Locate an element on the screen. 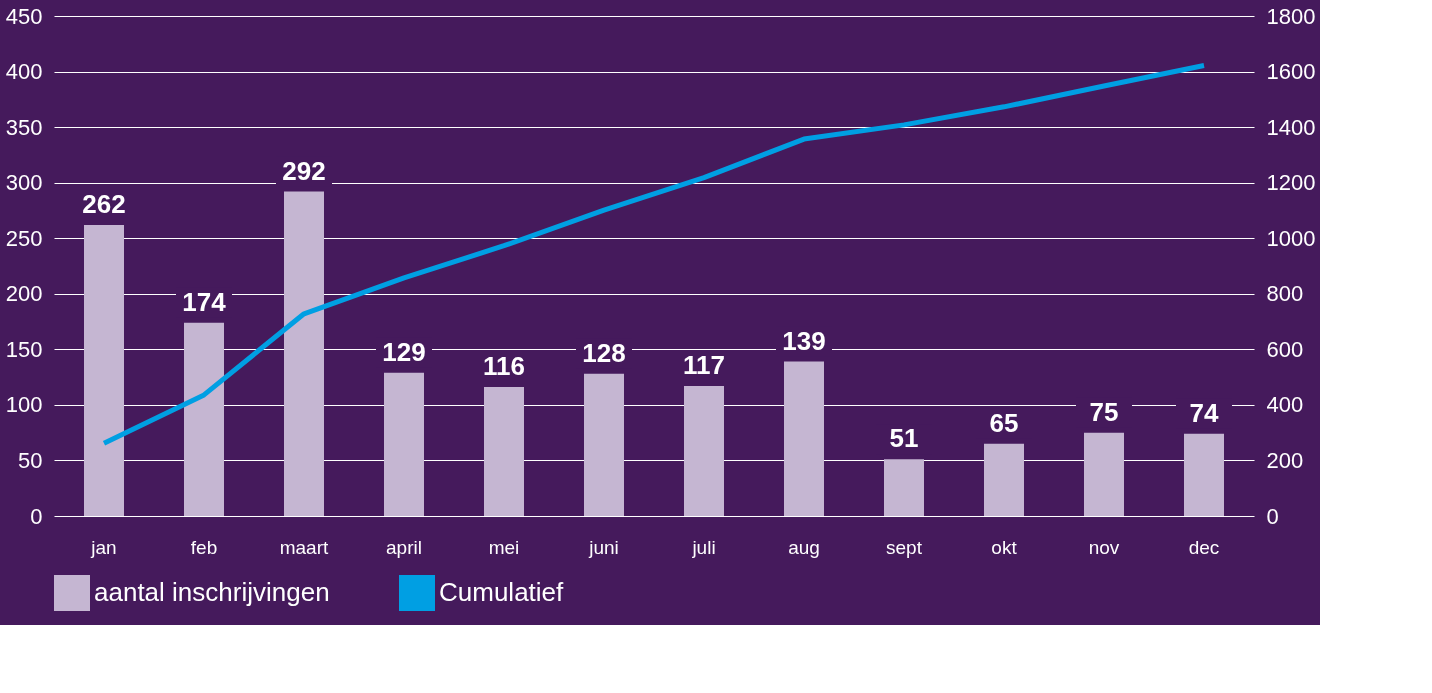 This screenshot has width=1432, height=693. y2-tick-label: 200 is located at coordinates (1285, 460).